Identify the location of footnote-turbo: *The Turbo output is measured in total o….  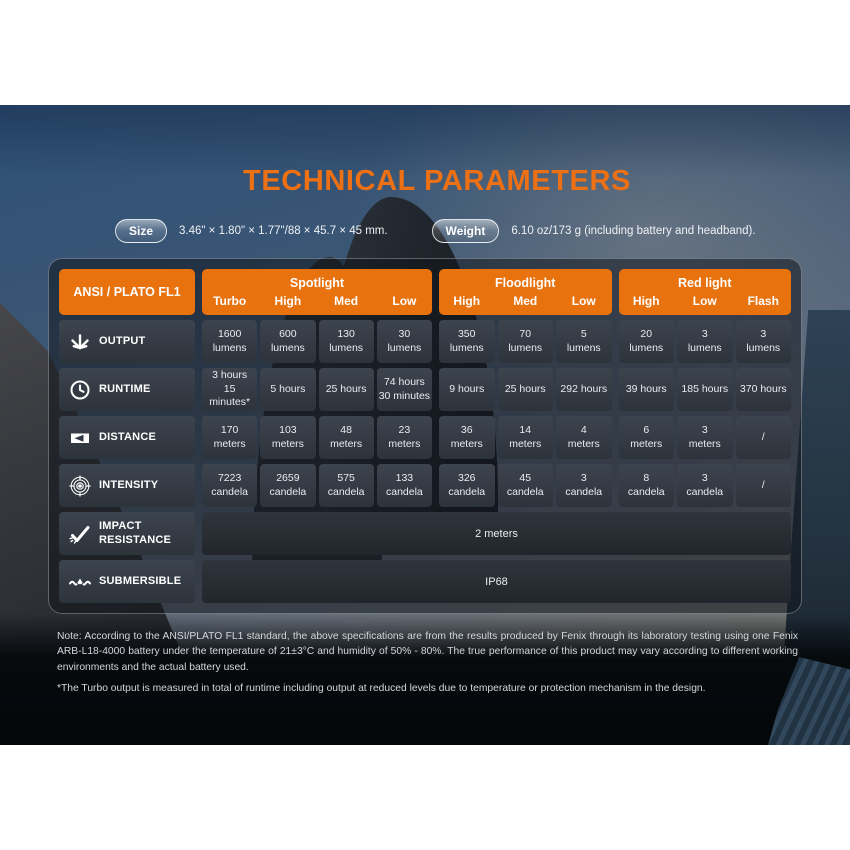
(381, 689).